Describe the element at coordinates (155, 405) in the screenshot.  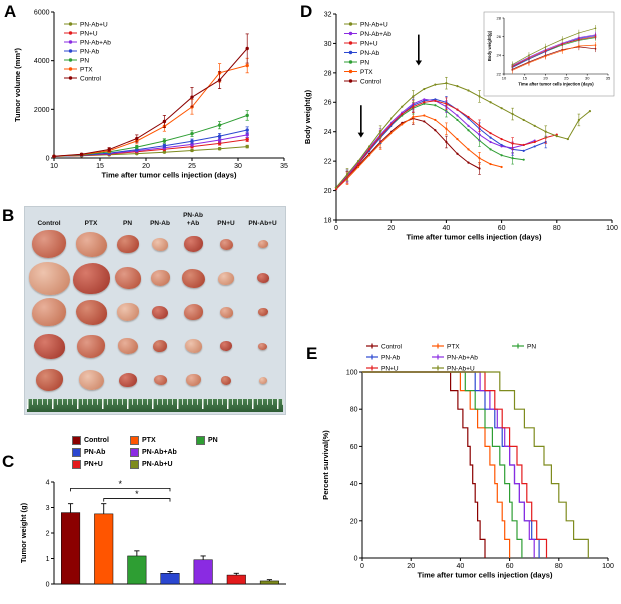
I see `ruler` at that location.